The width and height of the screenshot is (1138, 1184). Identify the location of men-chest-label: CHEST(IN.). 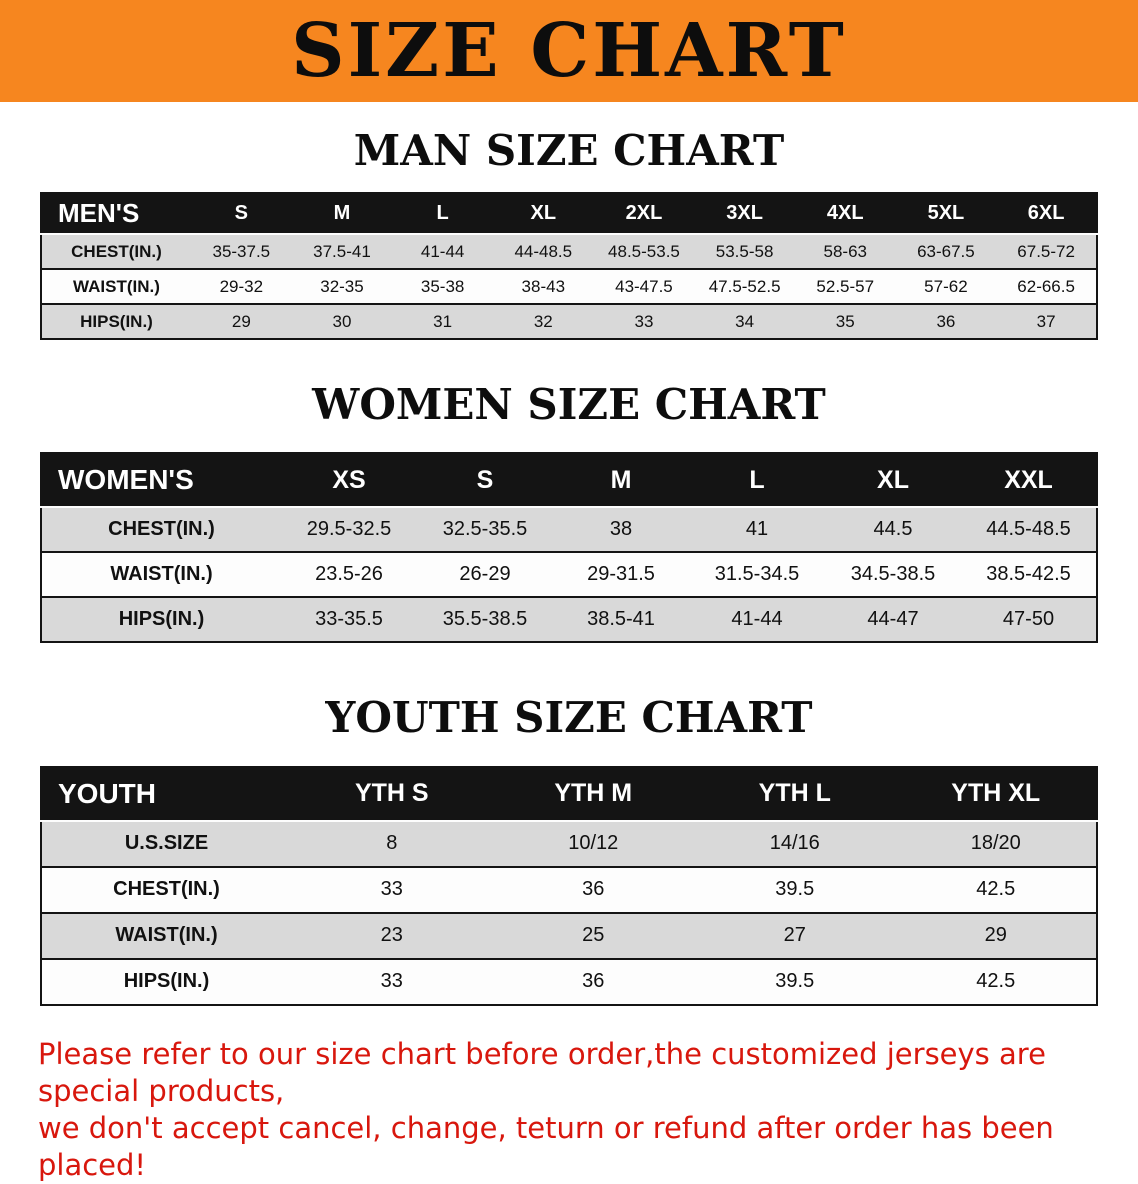
(116, 251).